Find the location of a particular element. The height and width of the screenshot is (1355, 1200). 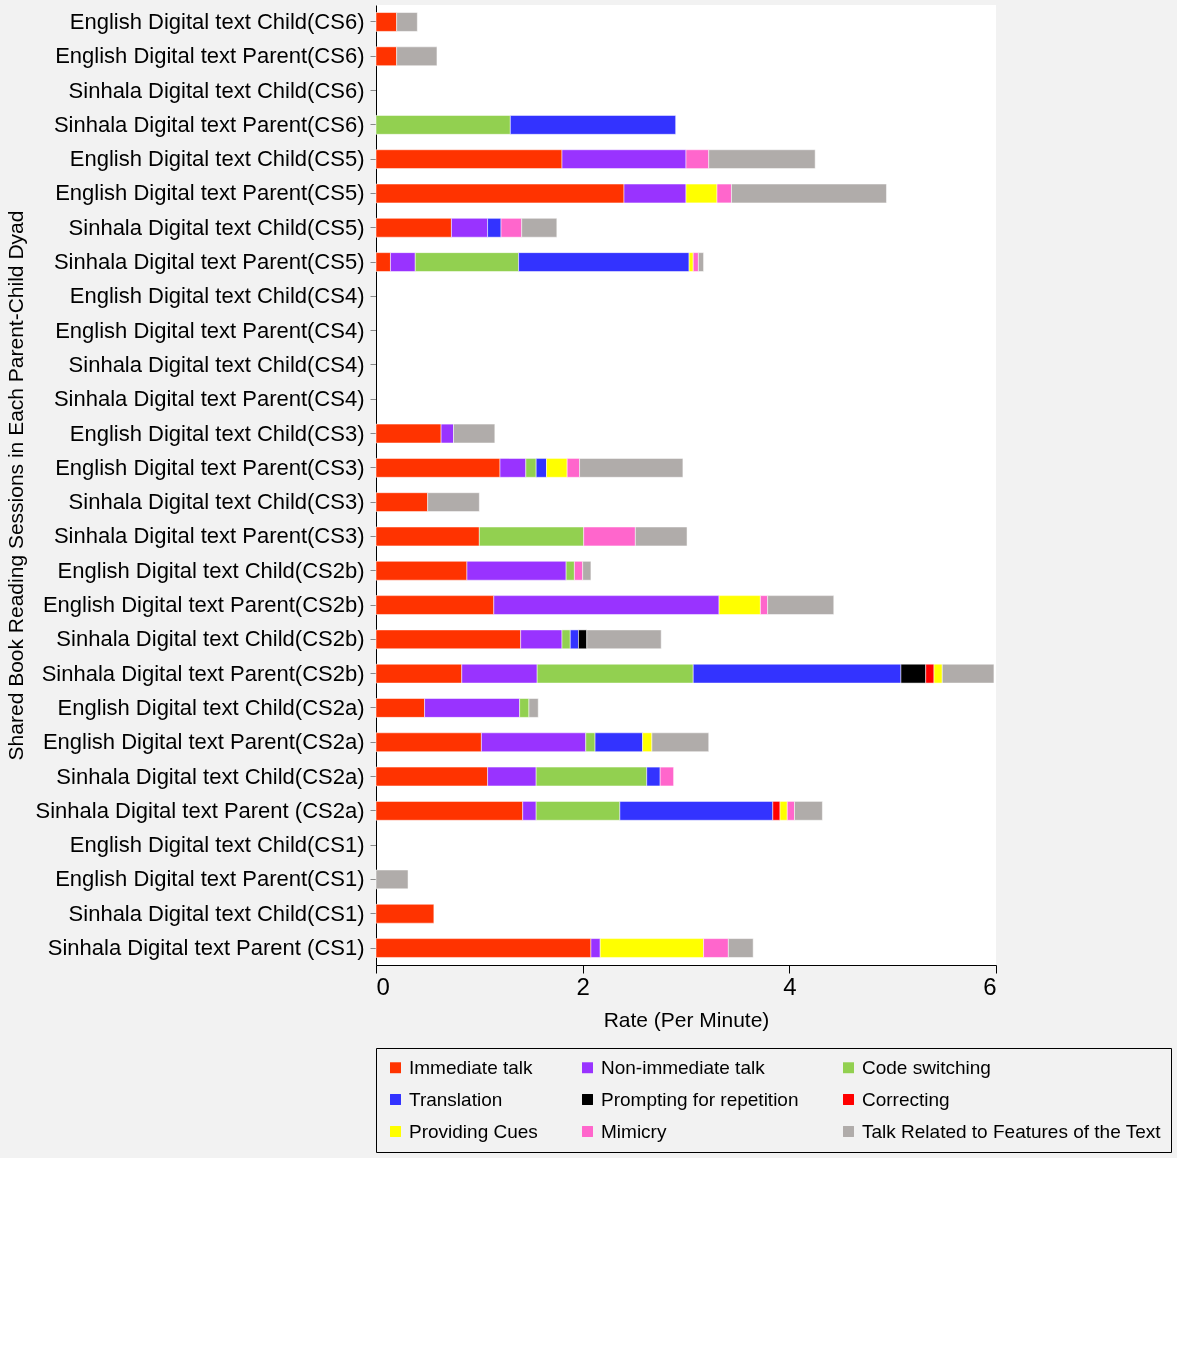

x-tick-label: 0 is located at coordinates (383, 986).